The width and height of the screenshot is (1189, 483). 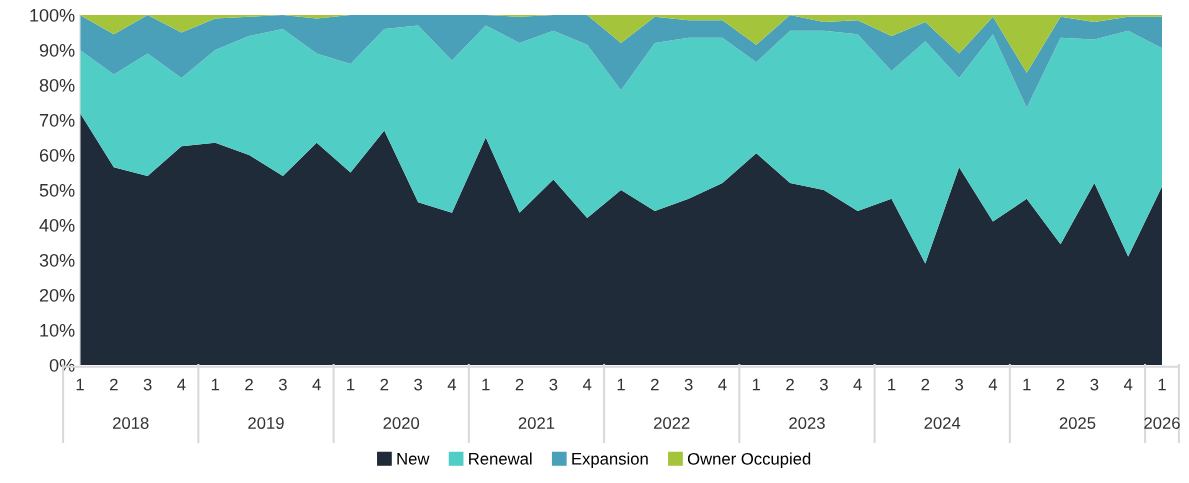 What do you see at coordinates (672, 423) in the screenshot?
I see `text: 2022` at bounding box center [672, 423].